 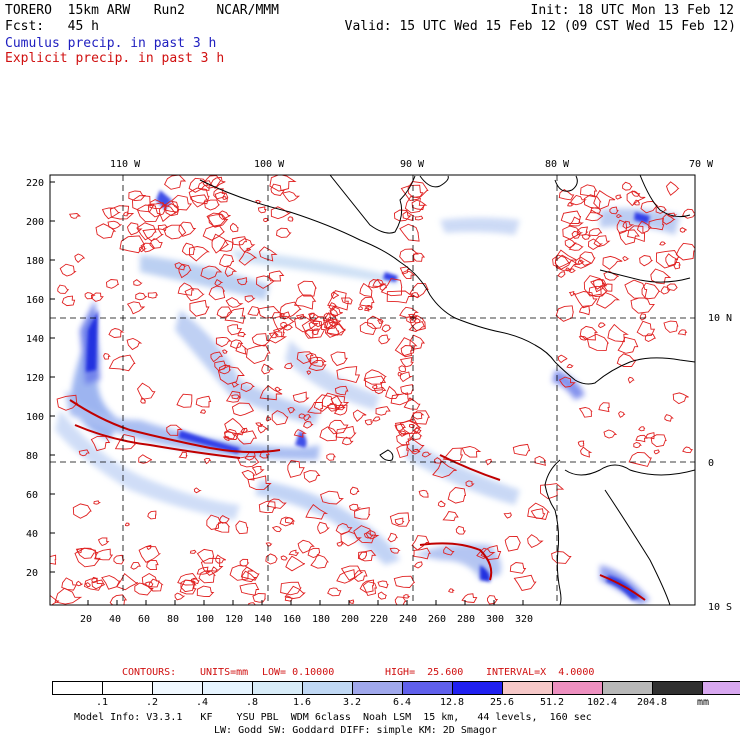 I want to click on x-tick-label: 220, so click(x=379, y=619).